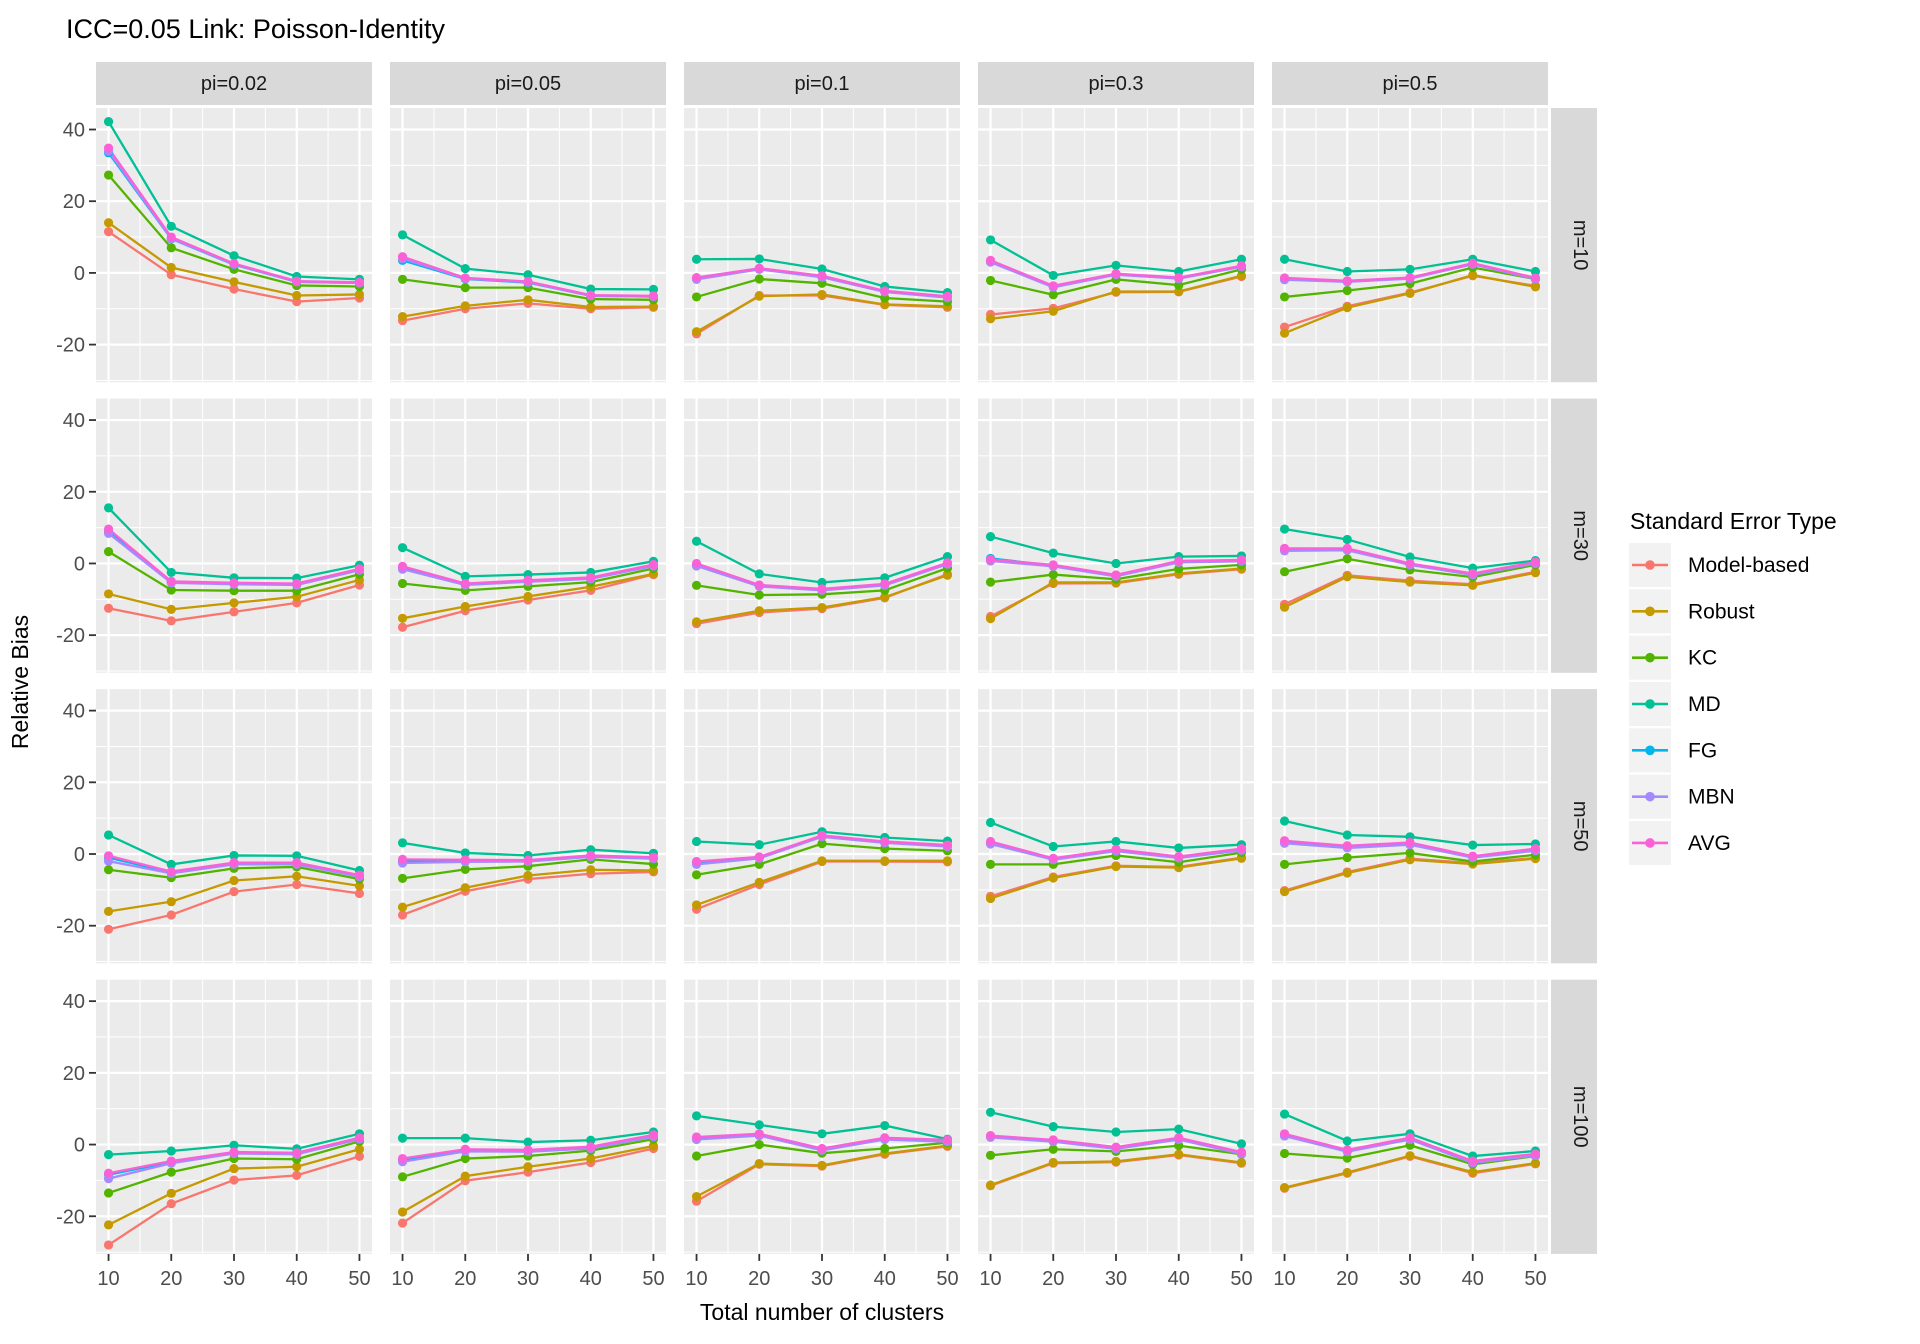 The width and height of the screenshot is (1920, 1344). What do you see at coordinates (359, 893) in the screenshot?
I see `series-point-Model-based` at bounding box center [359, 893].